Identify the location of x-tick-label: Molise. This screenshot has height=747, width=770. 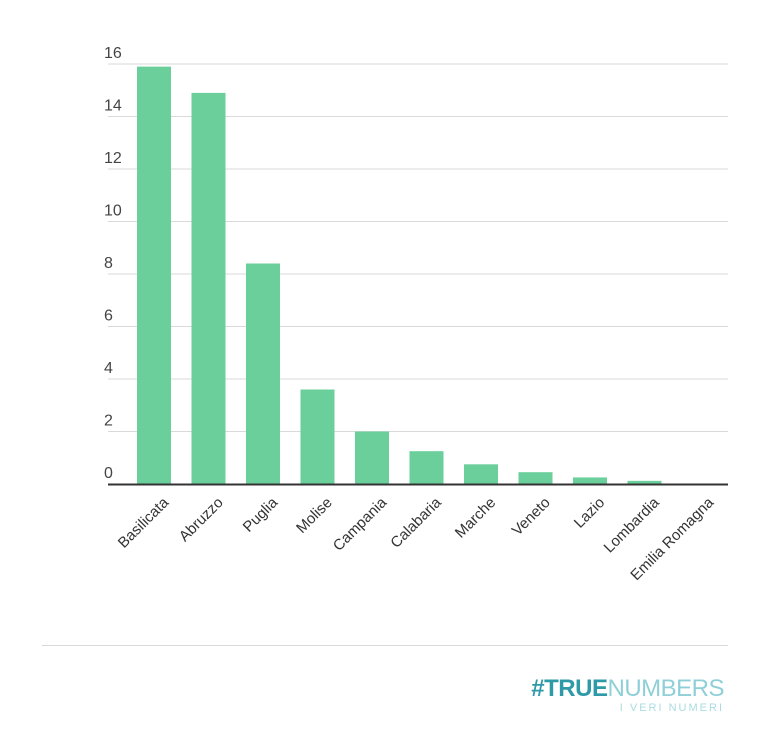
(314, 515).